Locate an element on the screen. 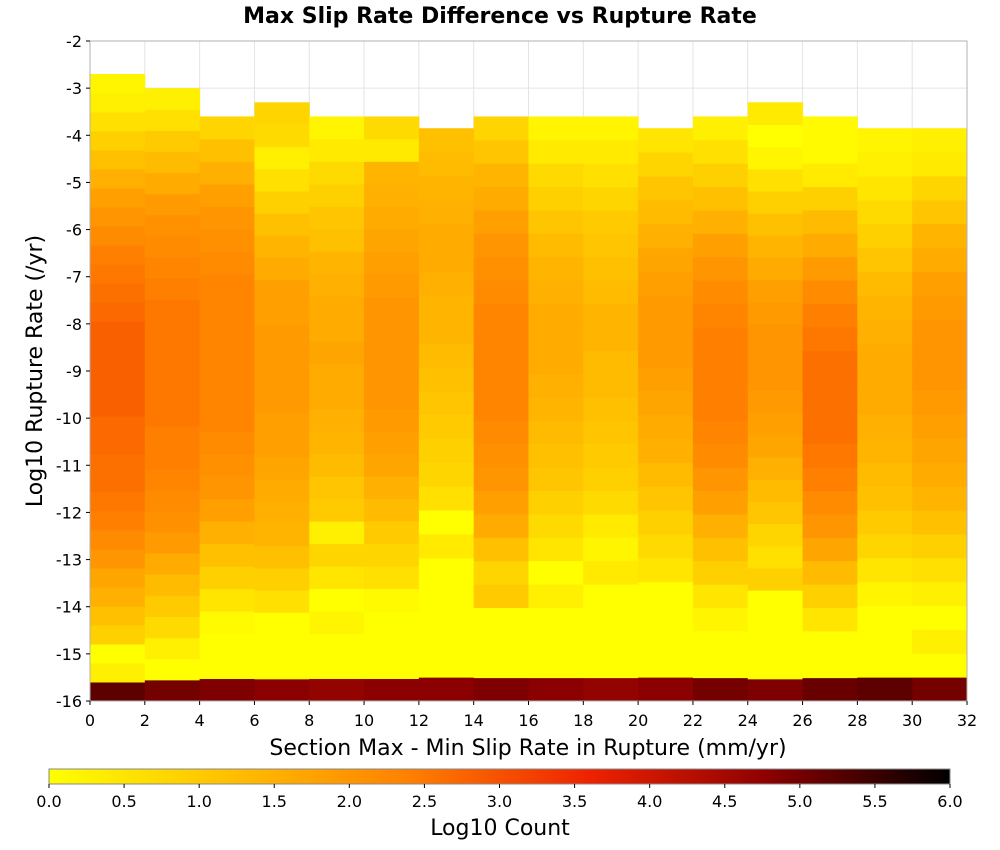 The width and height of the screenshot is (1000, 850). colorbar-label: Log10 Count is located at coordinates (500, 828).